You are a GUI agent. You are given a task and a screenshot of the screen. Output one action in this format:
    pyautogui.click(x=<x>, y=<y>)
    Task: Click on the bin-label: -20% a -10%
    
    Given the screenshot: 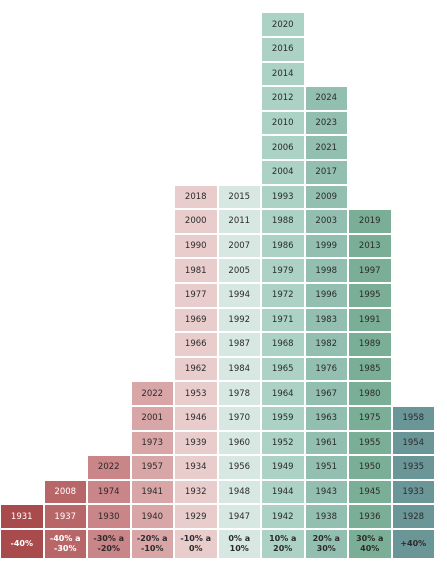 What is the action you would take?
    pyautogui.click(x=152, y=544)
    